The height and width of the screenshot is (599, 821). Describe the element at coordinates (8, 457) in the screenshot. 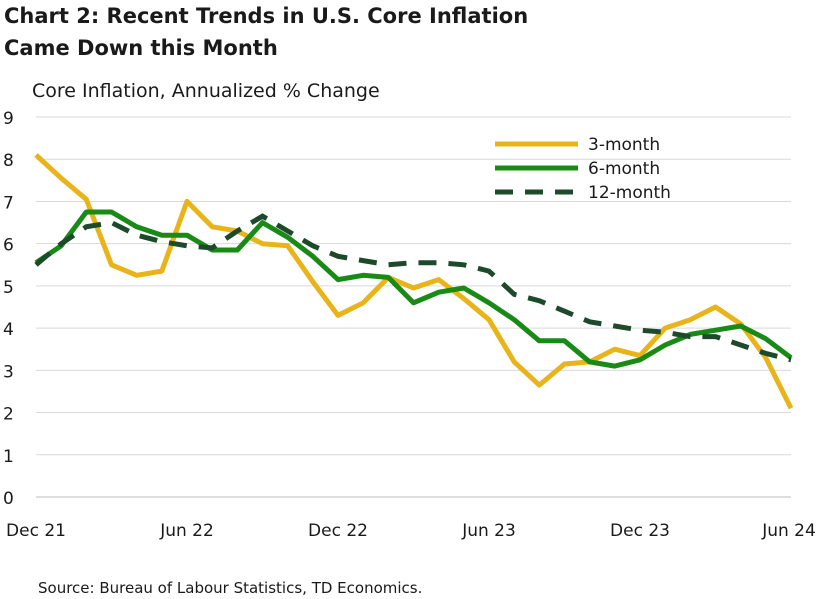

I see `y-tick-label: 1` at that location.